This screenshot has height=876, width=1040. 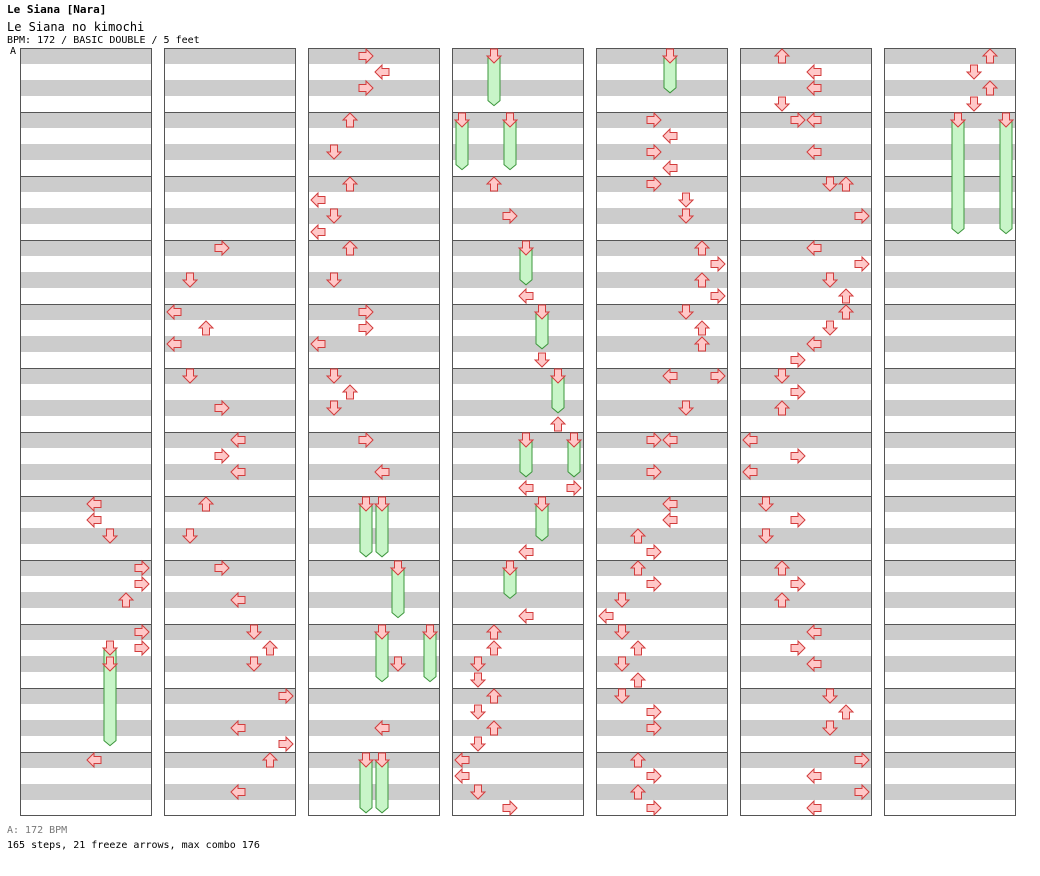 I want to click on footer-bpm: A: 172 BPM, so click(x=37, y=830).